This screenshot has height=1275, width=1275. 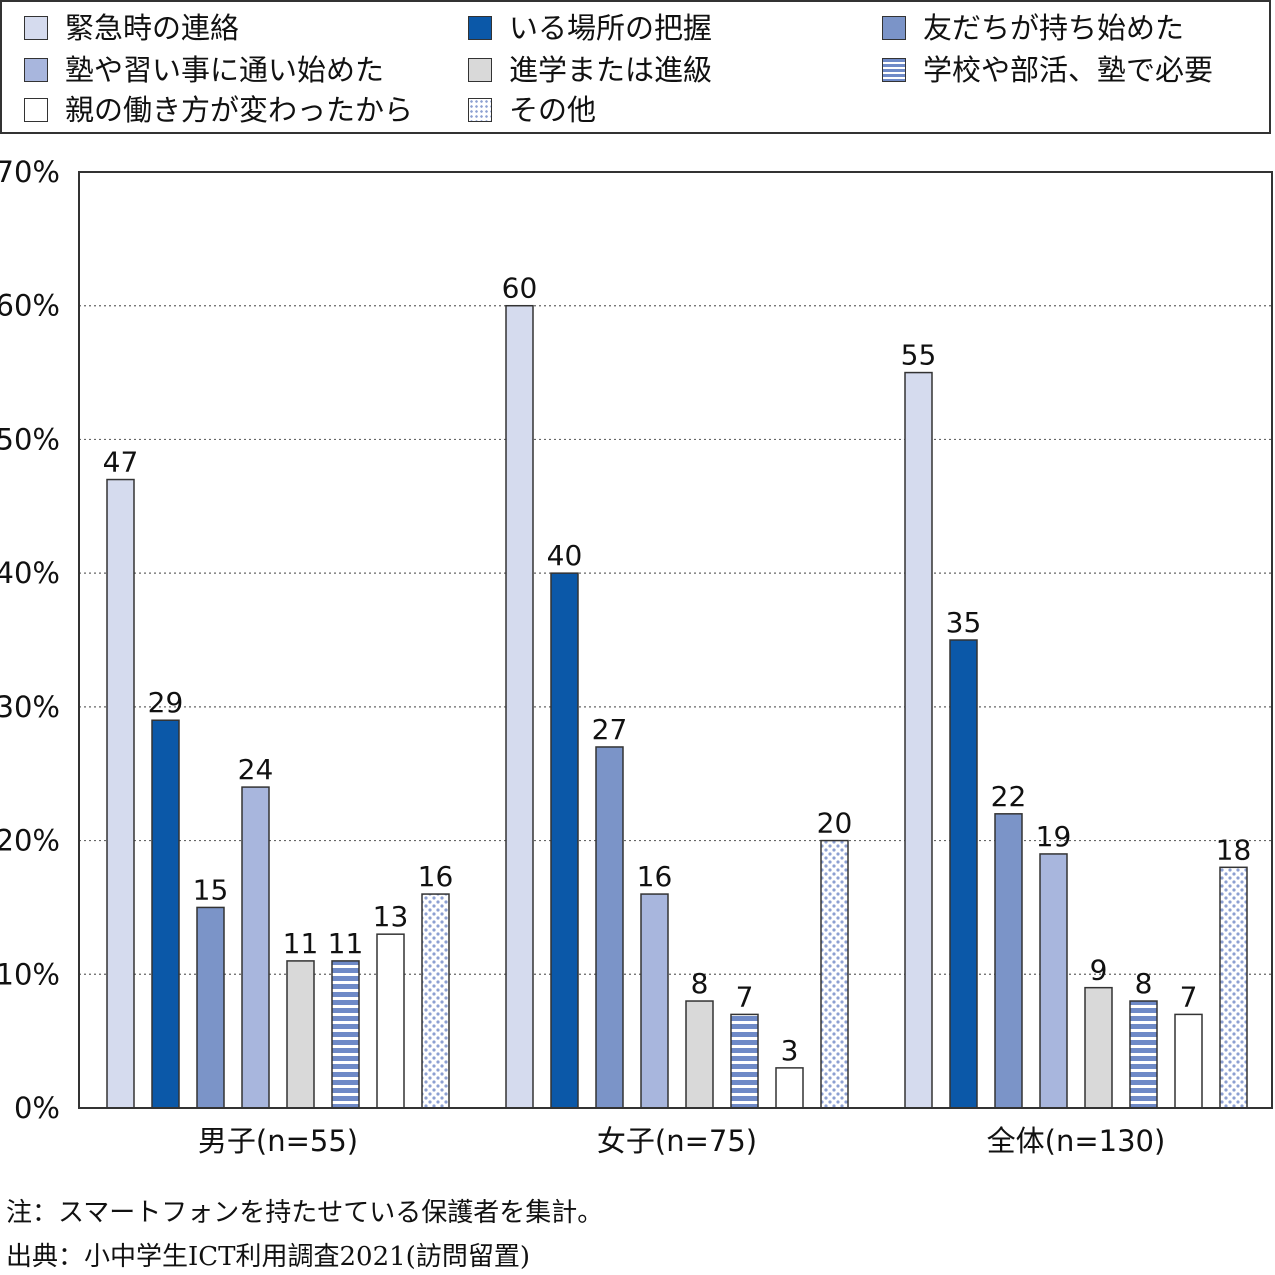 What do you see at coordinates (268, 1257) in the screenshot?
I see `source-note: 出典：小中学生ICT利用調査2021(訪問留置)` at bounding box center [268, 1257].